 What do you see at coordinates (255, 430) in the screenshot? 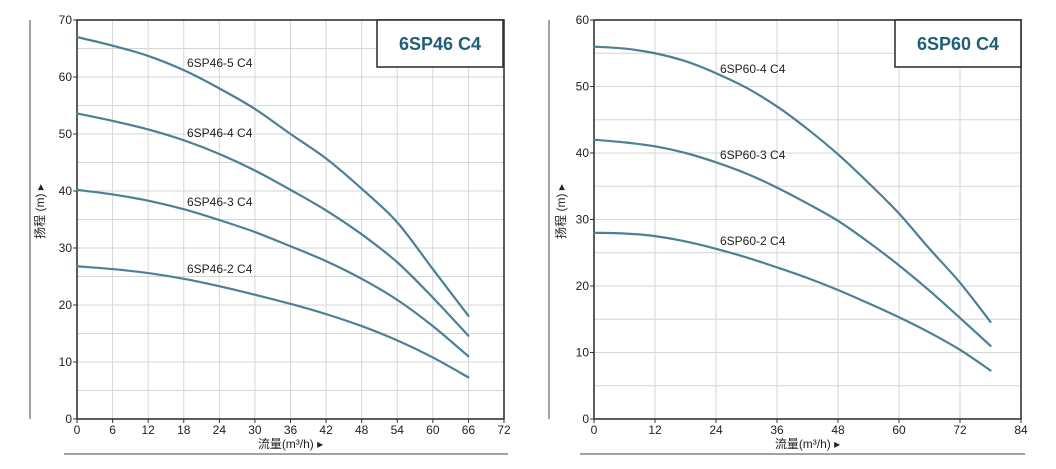
I see `x-tick-label: 30` at bounding box center [255, 430].